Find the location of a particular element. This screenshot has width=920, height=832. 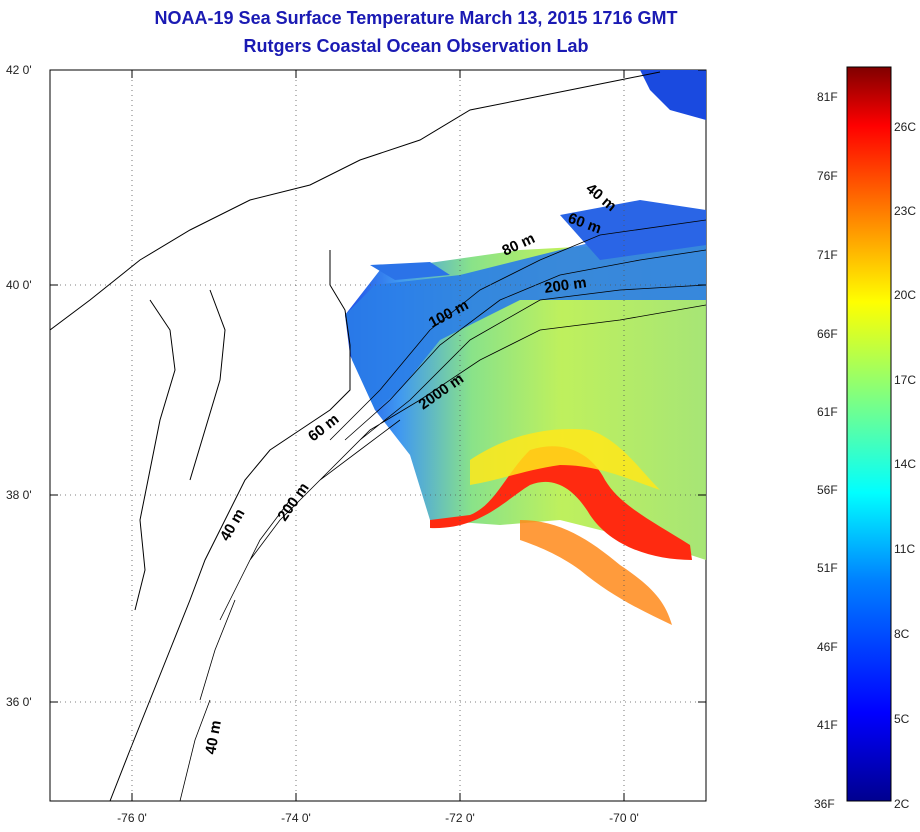

lon-label: -76 0' is located at coordinates (132, 818).